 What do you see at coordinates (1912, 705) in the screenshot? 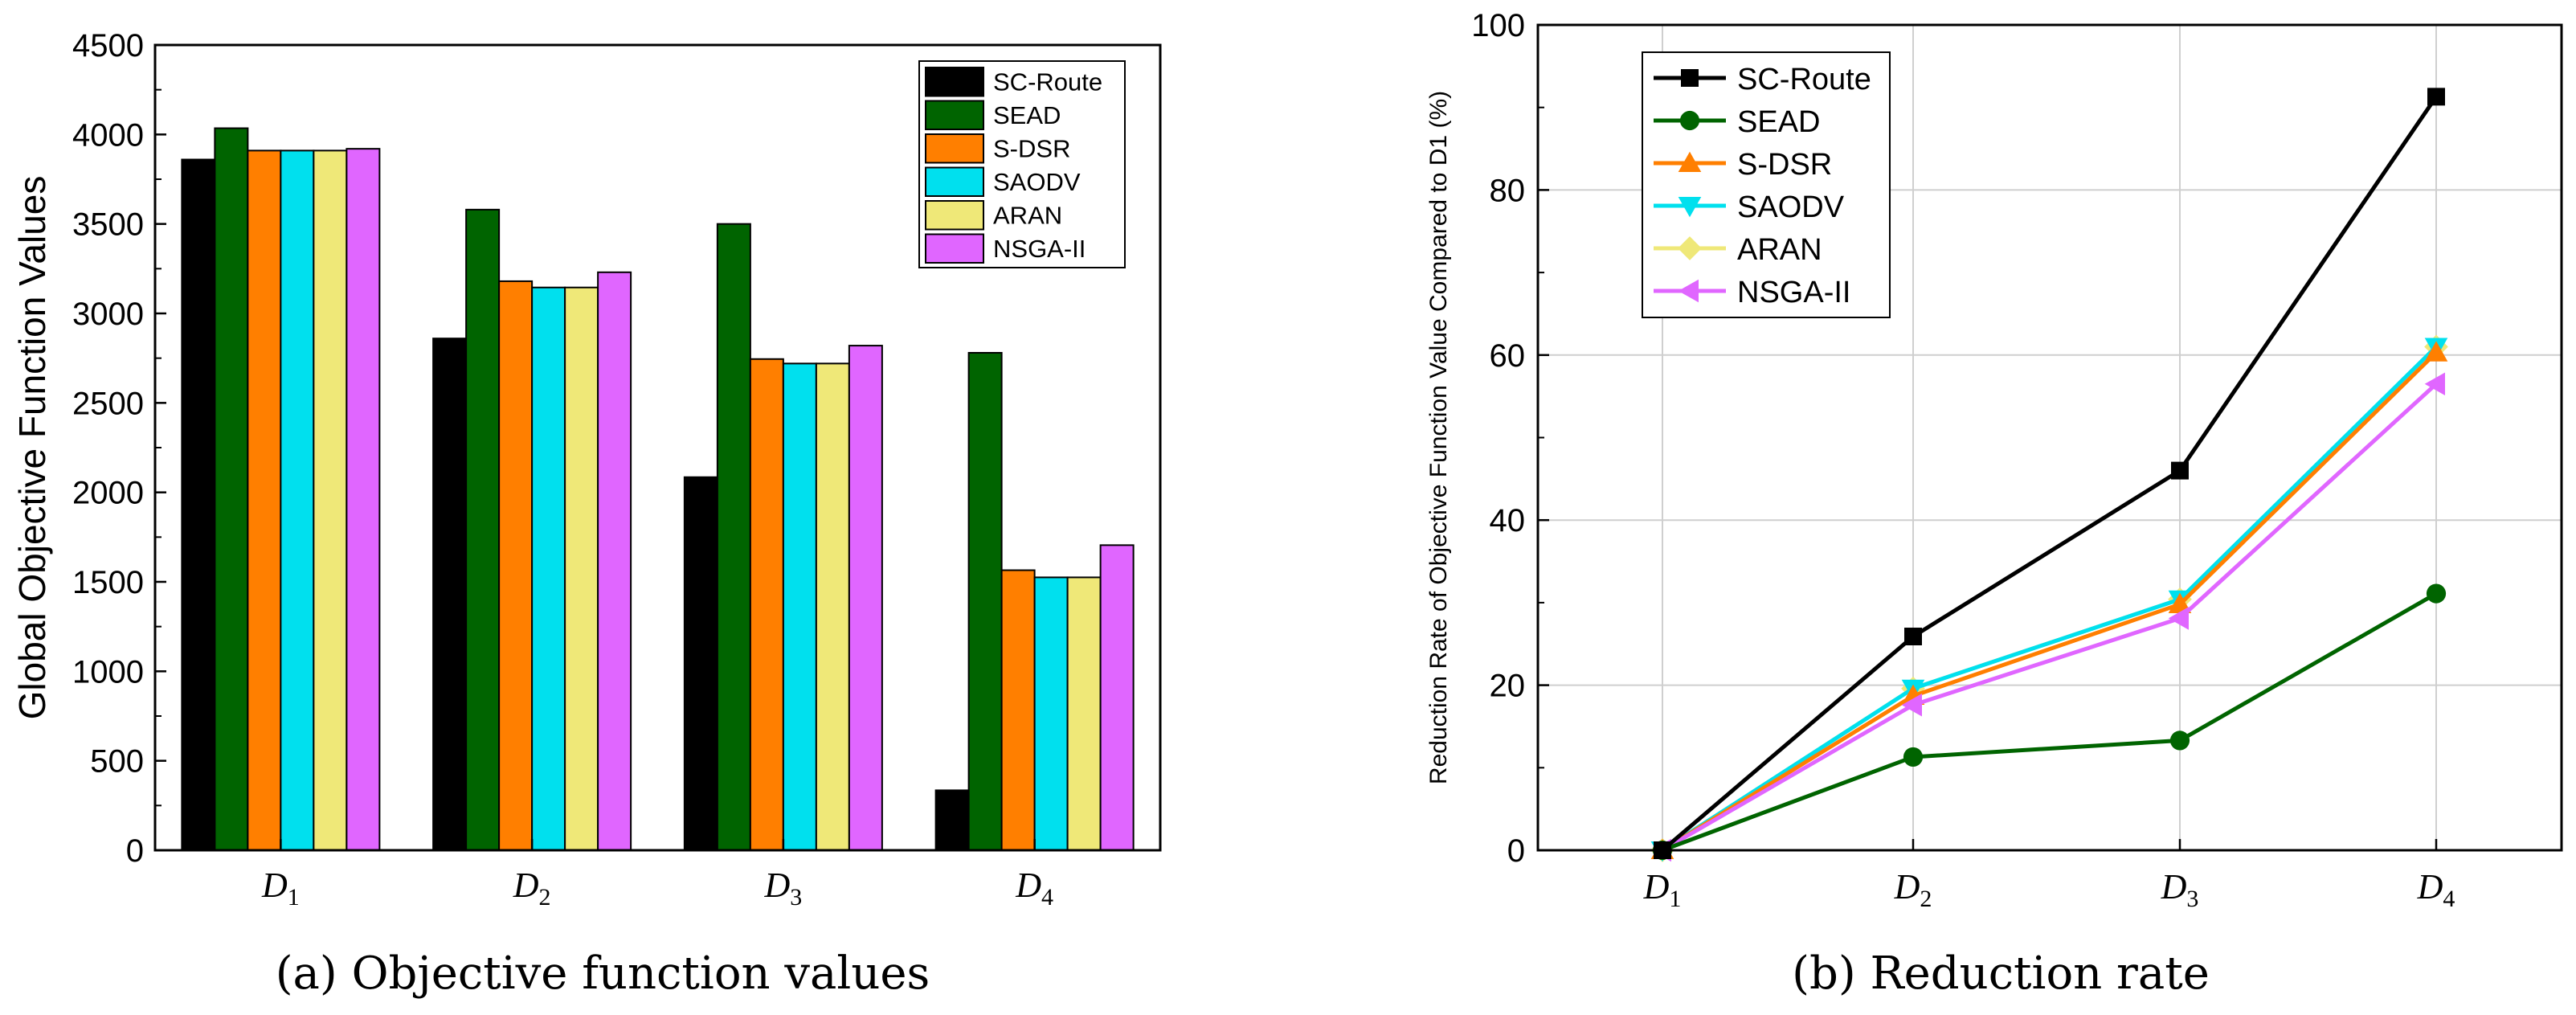
I see `point-nsga-ii-d2` at bounding box center [1912, 705].